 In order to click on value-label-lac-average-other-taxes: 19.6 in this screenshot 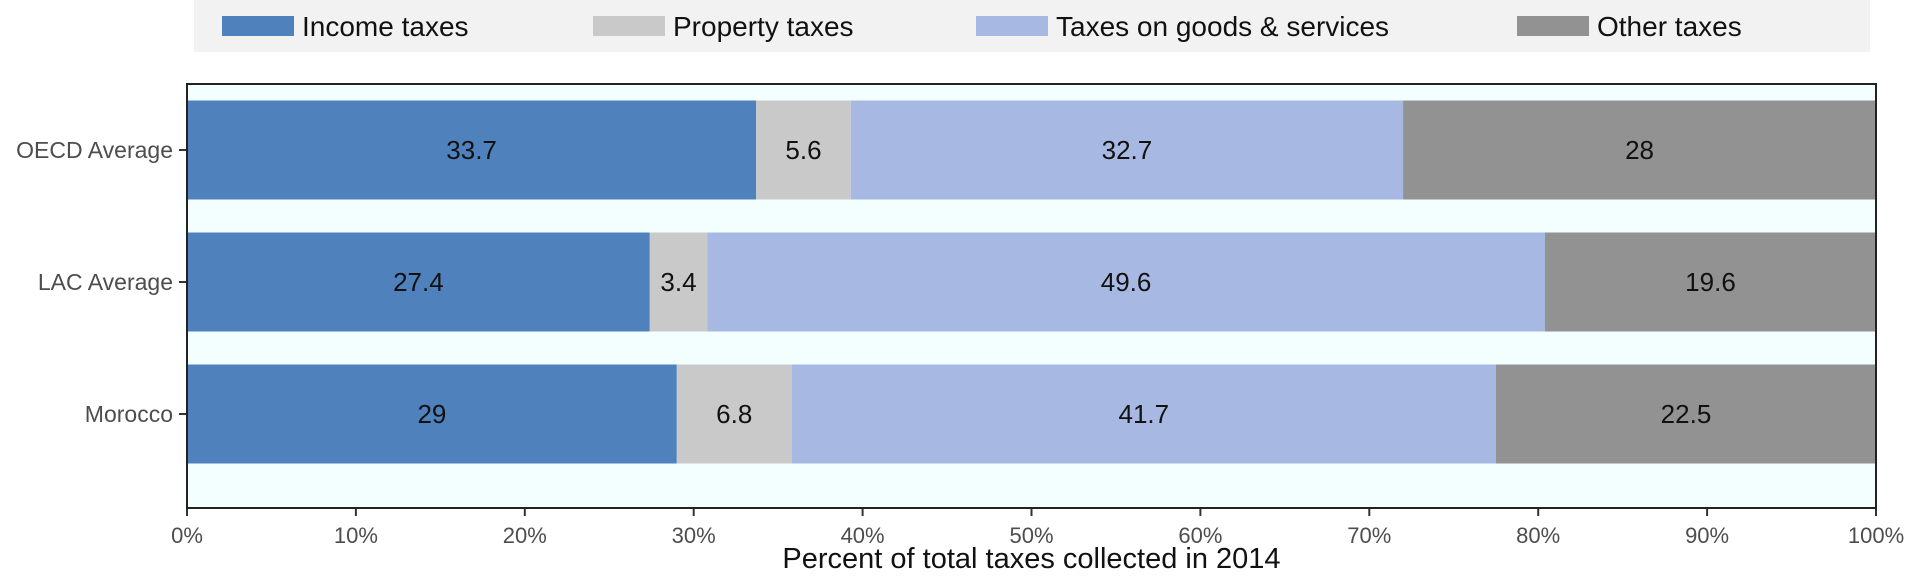, I will do `click(1710, 282)`.